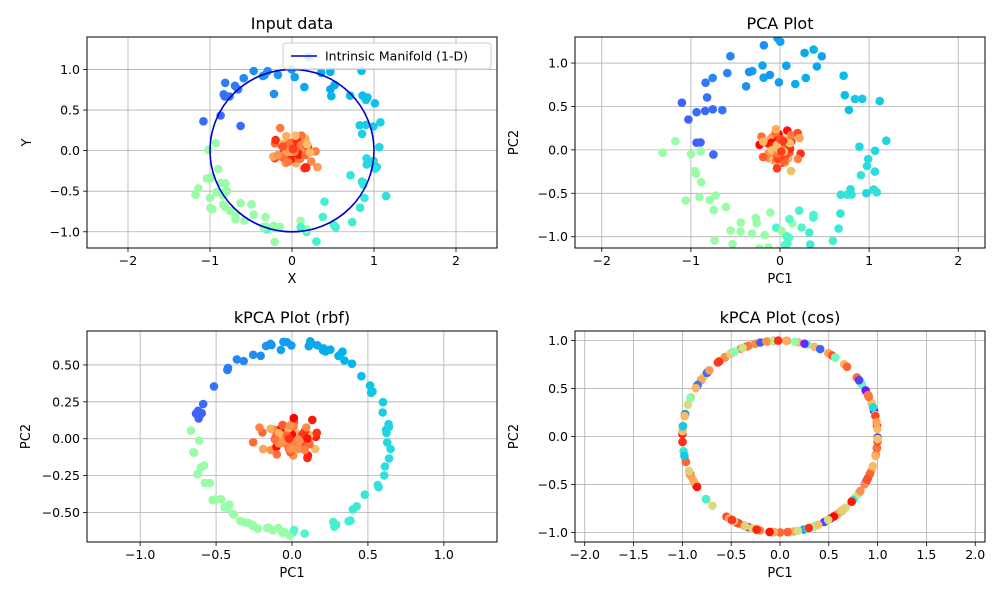  I want to click on x-tick-label: −1.0, so click(140, 554).